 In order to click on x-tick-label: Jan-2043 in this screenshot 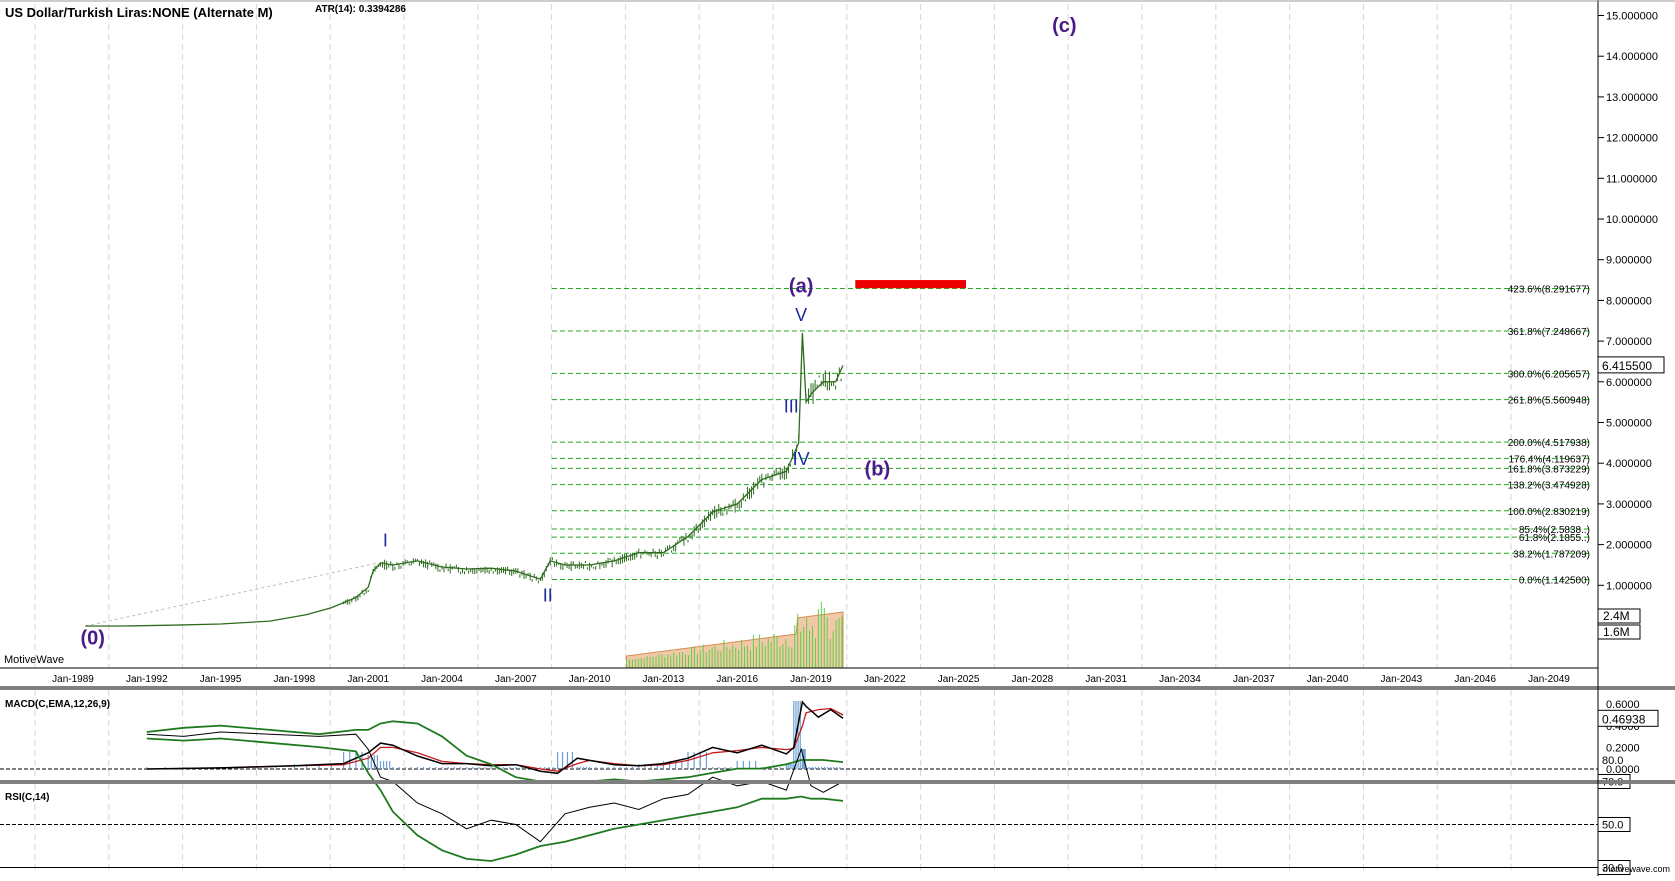, I will do `click(1402, 679)`.